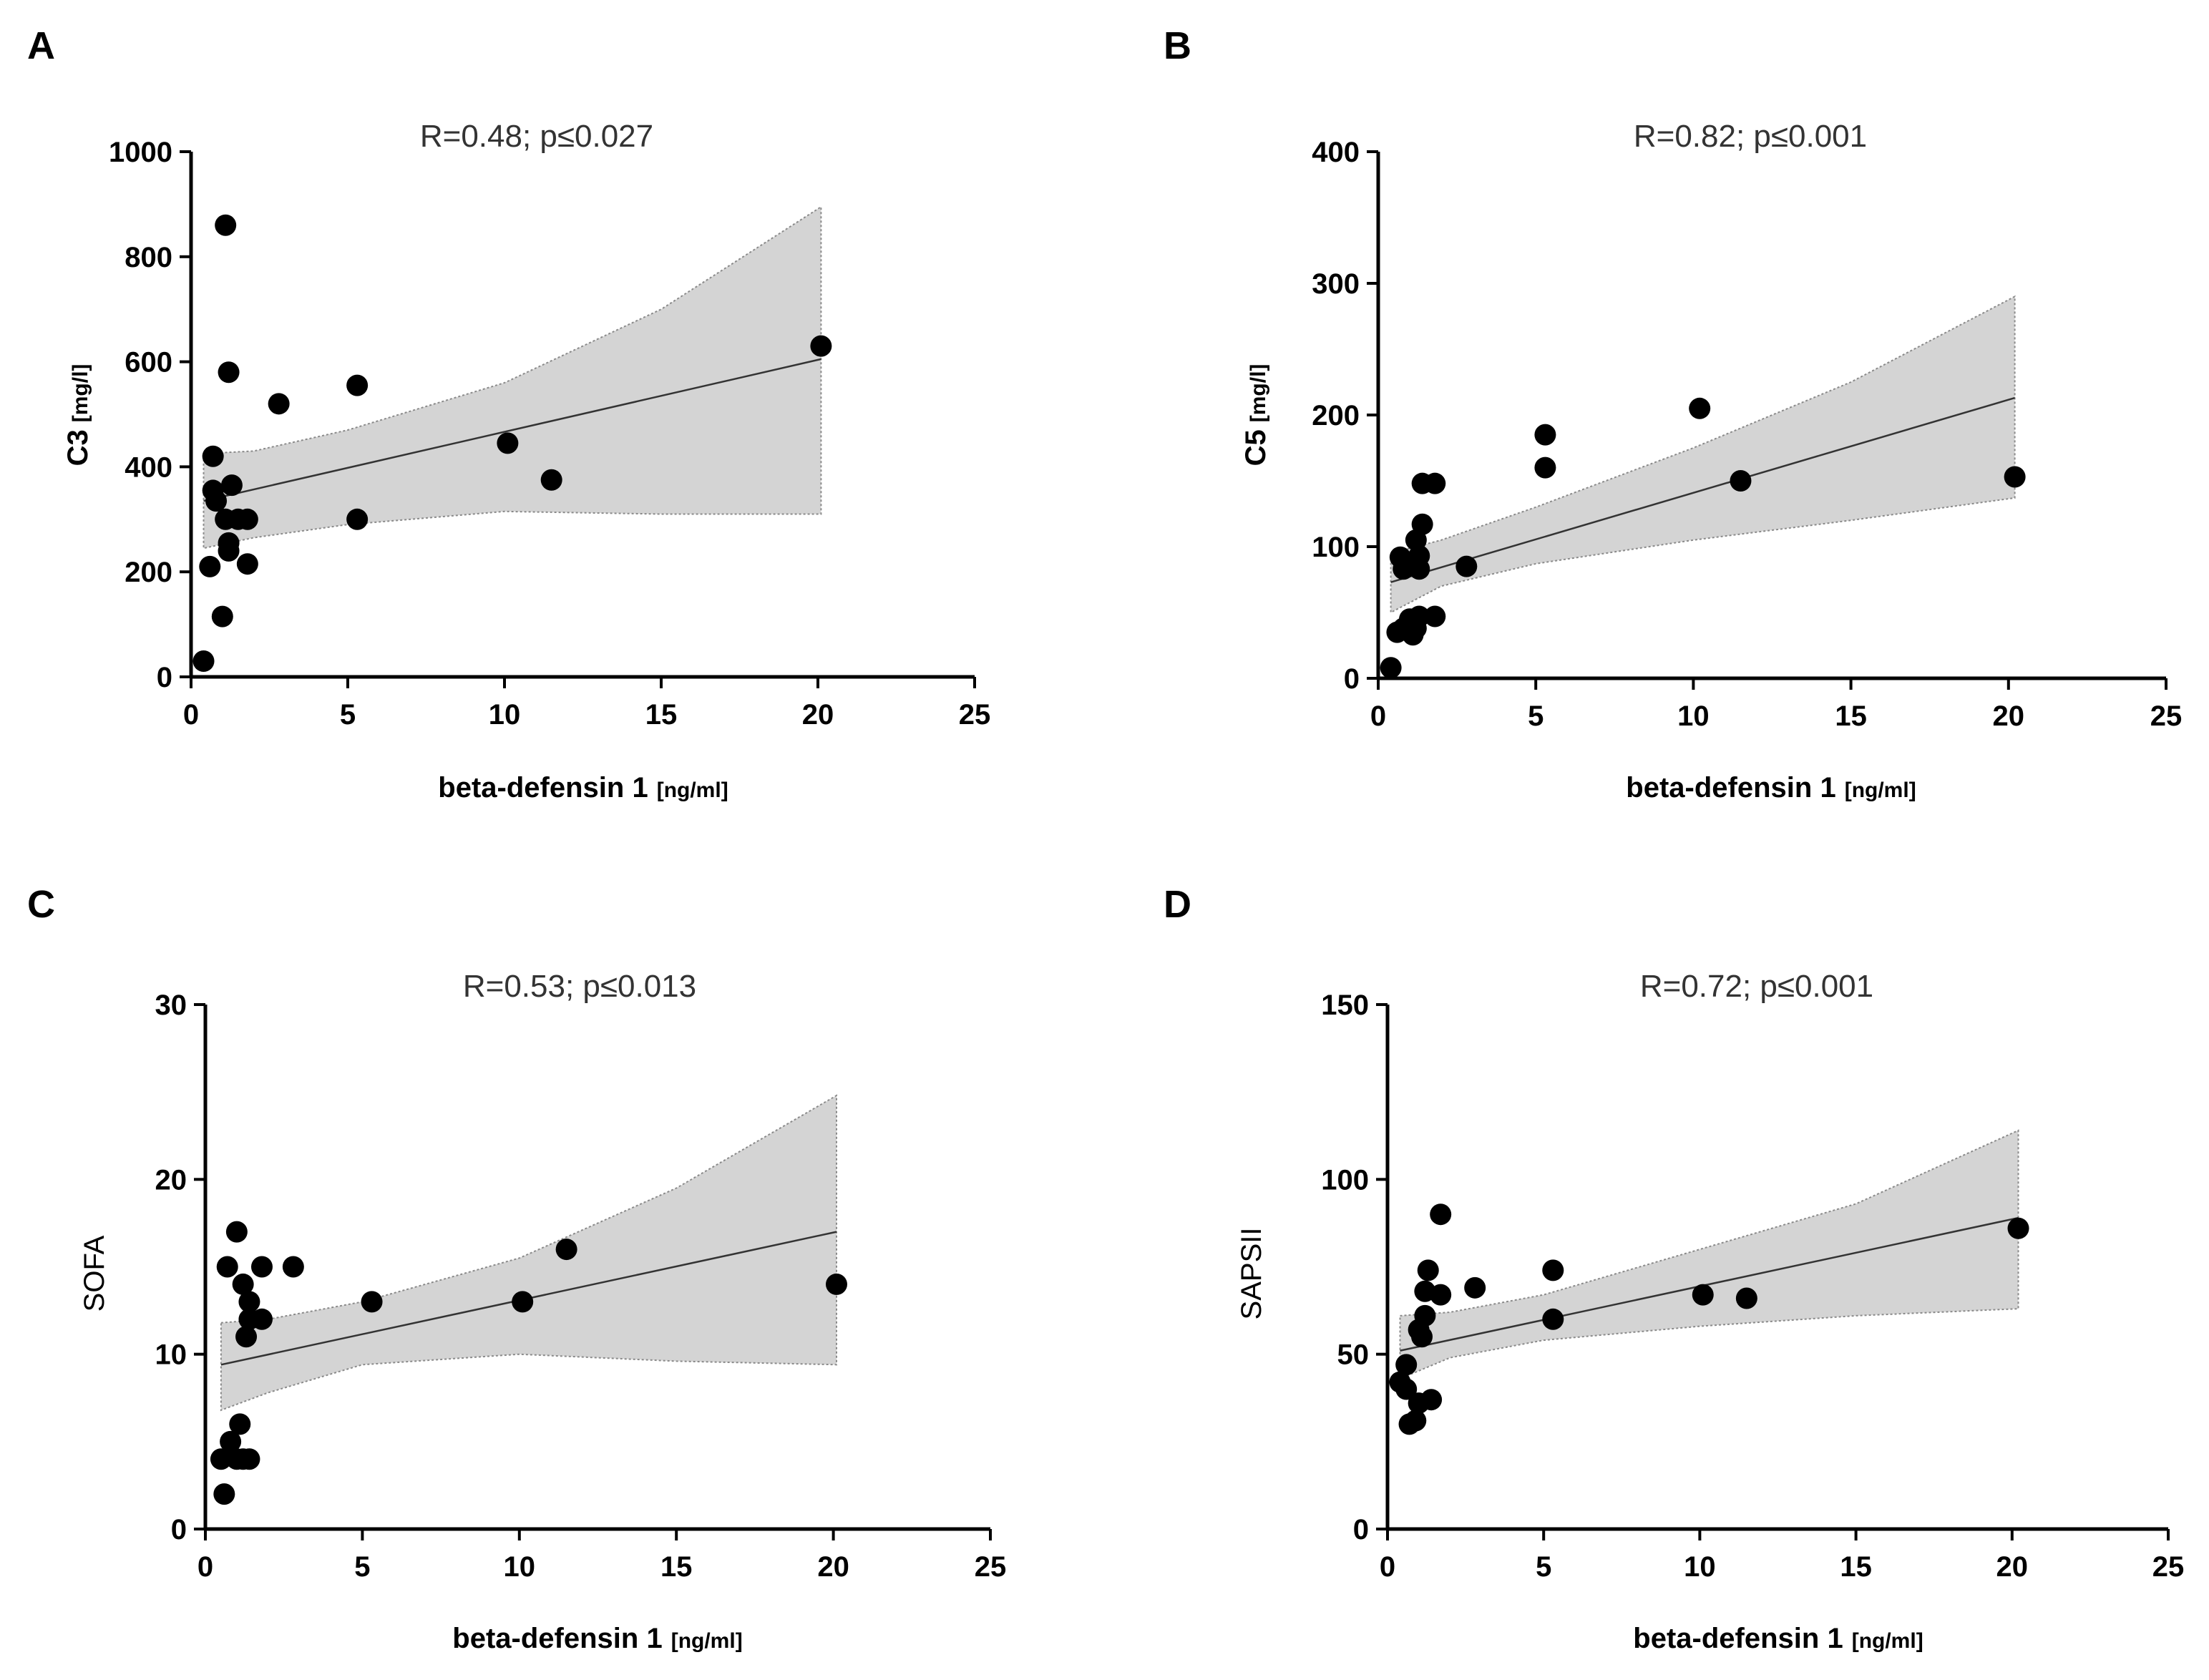  Describe the element at coordinates (579, 986) in the screenshot. I see `chart-title: R=0.53; p≤0.013` at that location.